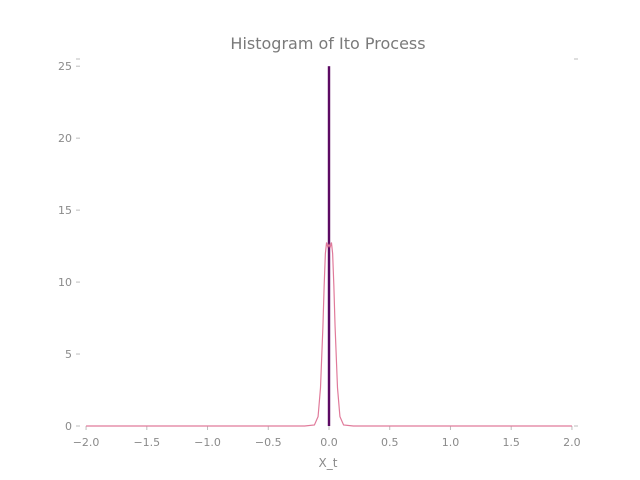 This screenshot has height=480, width=640. Describe the element at coordinates (69, 246) in the screenshot. I see `y-axis: 0 5 10 15 20 25` at that location.